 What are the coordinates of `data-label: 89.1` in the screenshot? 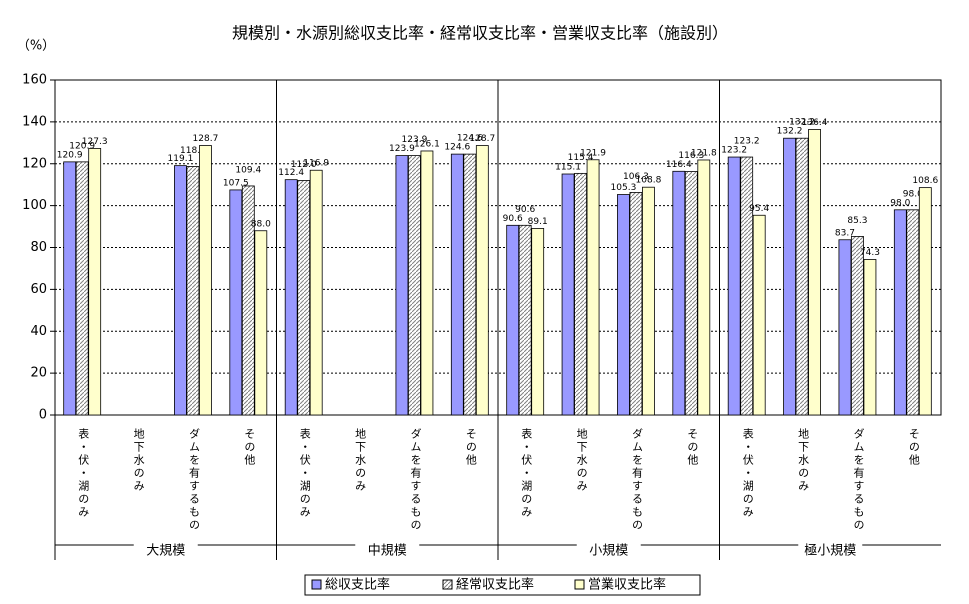 It's located at (538, 222).